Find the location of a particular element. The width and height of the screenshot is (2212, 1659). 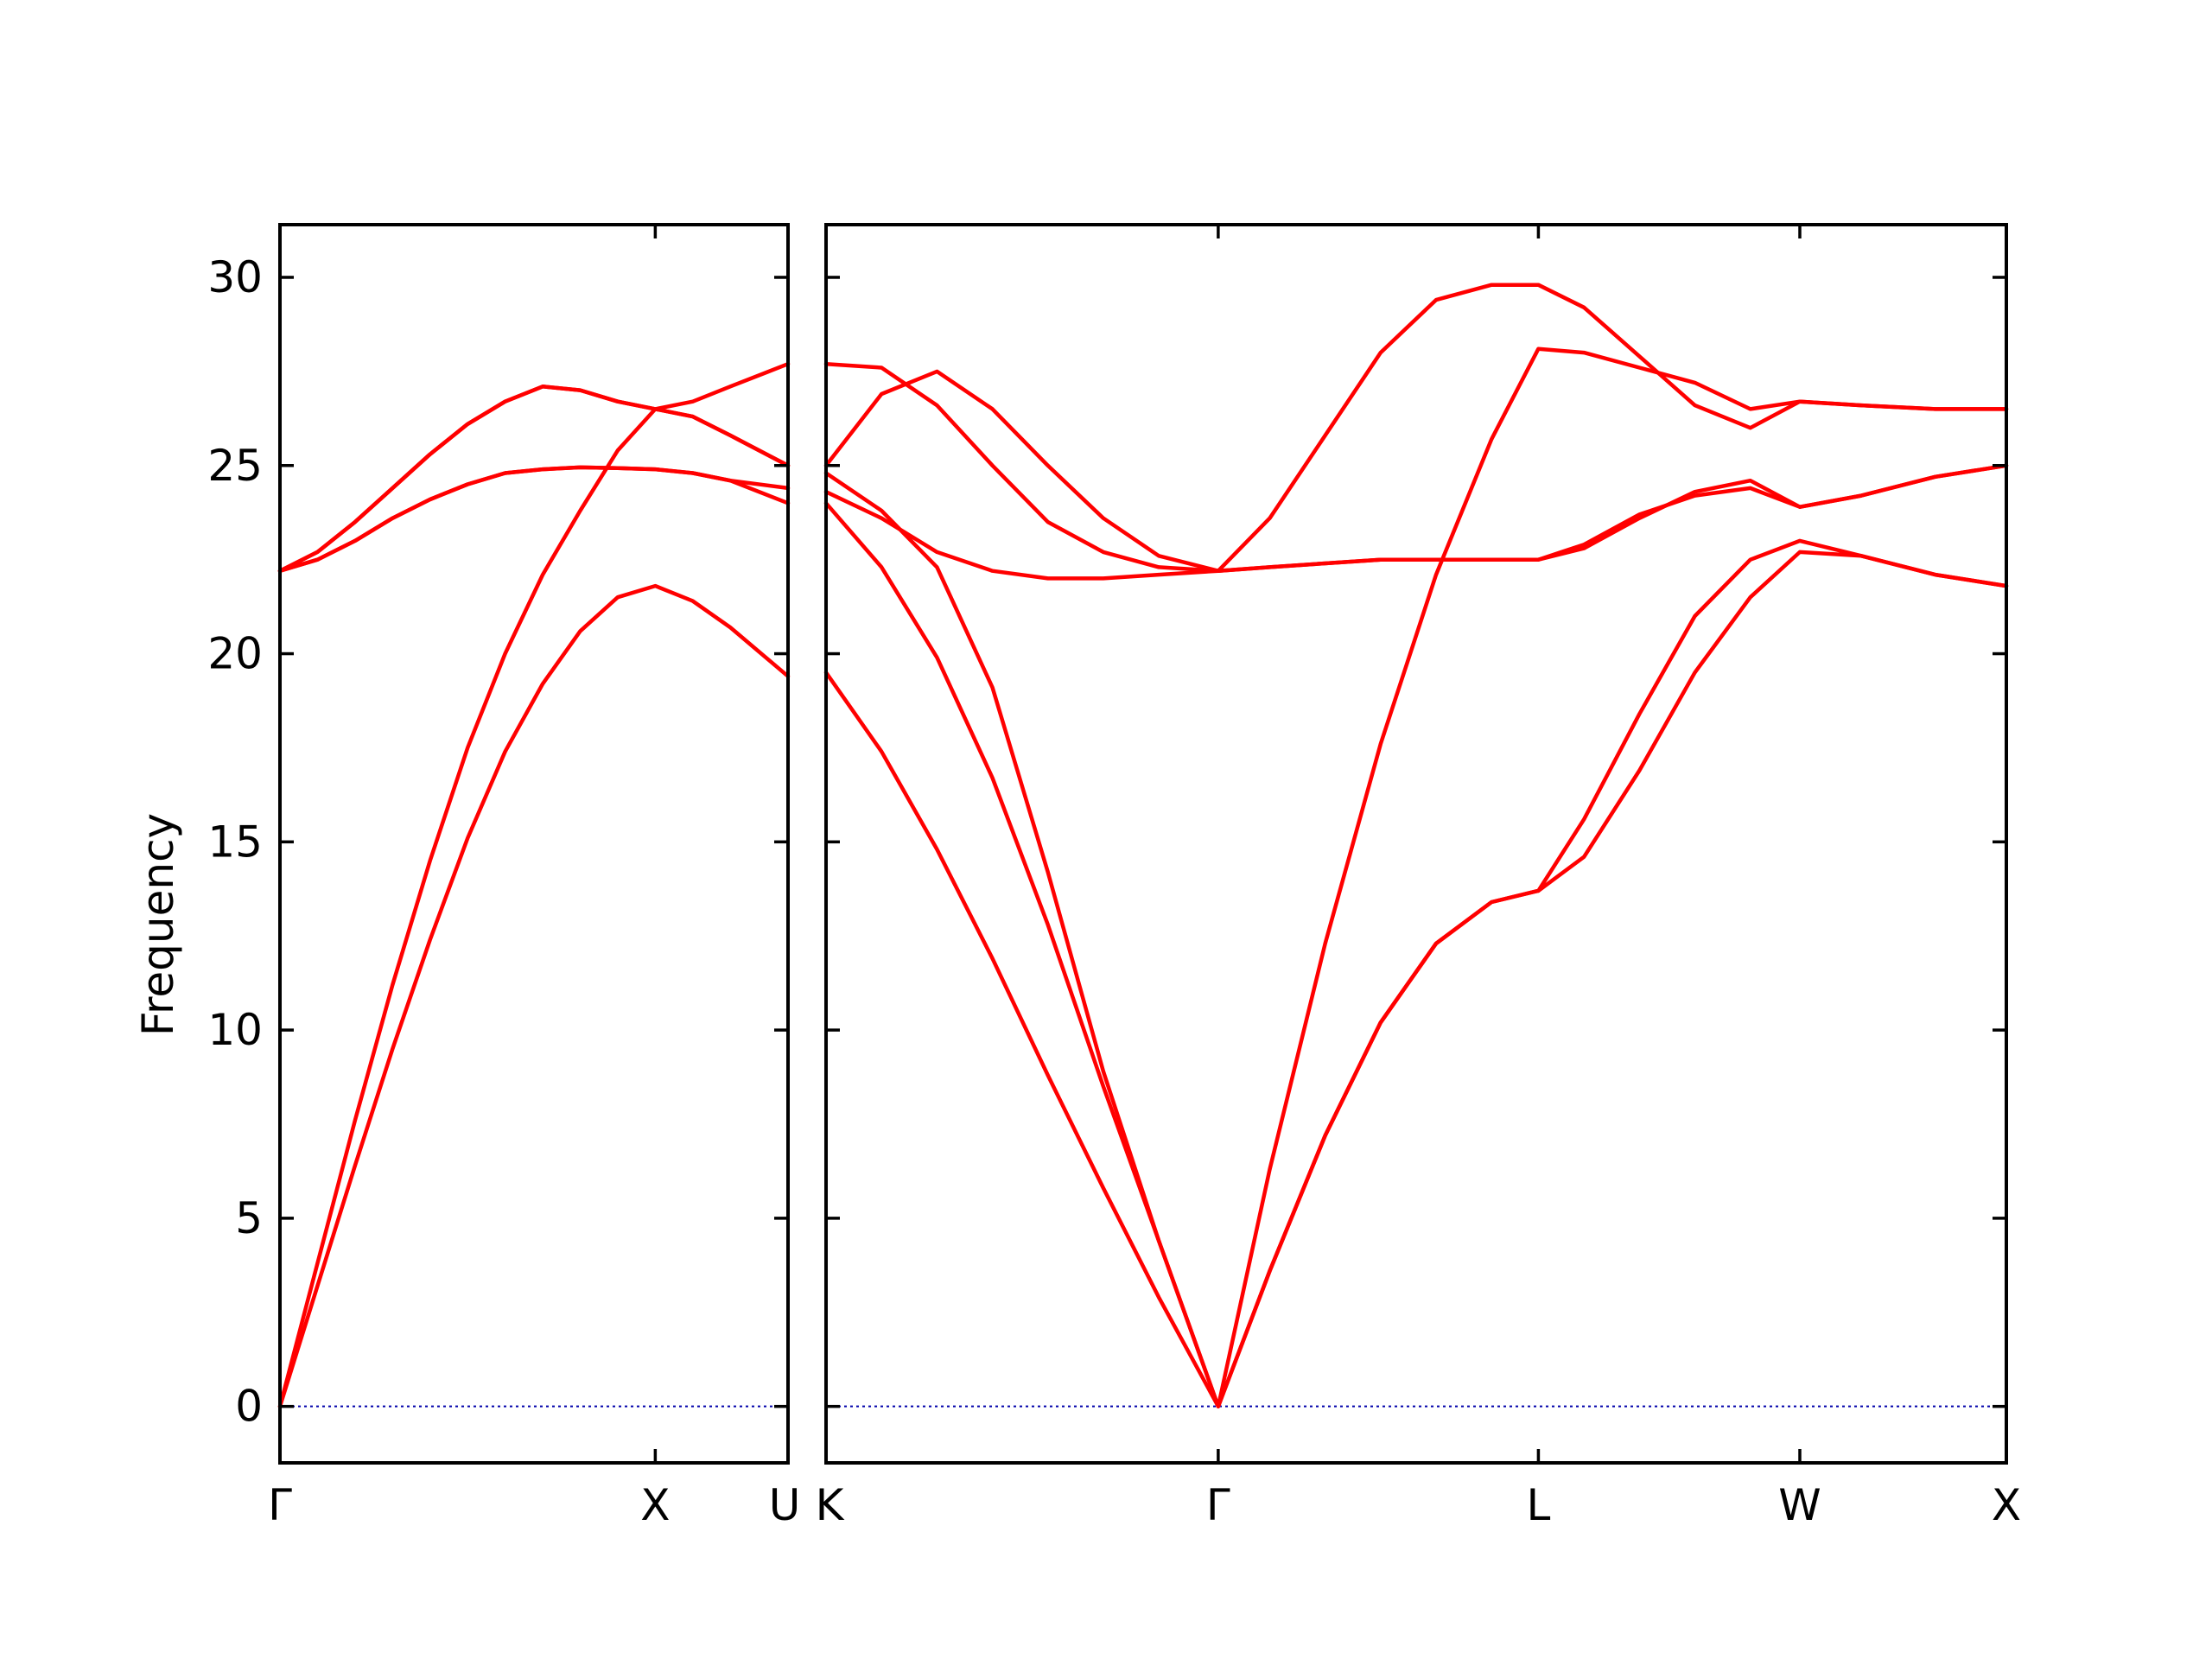

x-tick-label: U is located at coordinates (785, 1505).